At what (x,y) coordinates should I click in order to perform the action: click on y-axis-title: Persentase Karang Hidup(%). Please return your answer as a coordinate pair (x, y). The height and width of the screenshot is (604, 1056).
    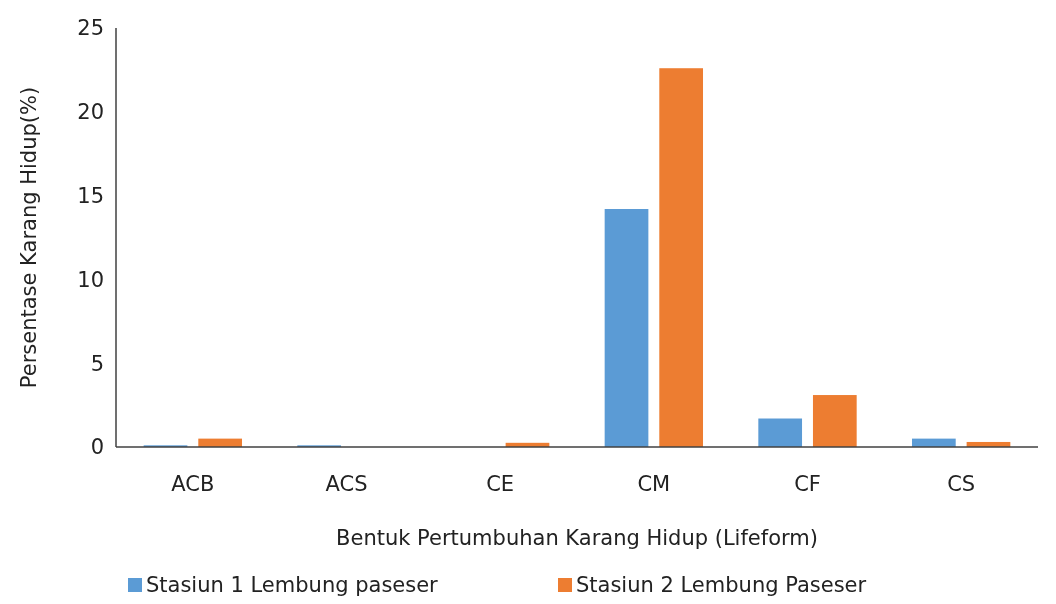
    Looking at the image, I should click on (29, 237).